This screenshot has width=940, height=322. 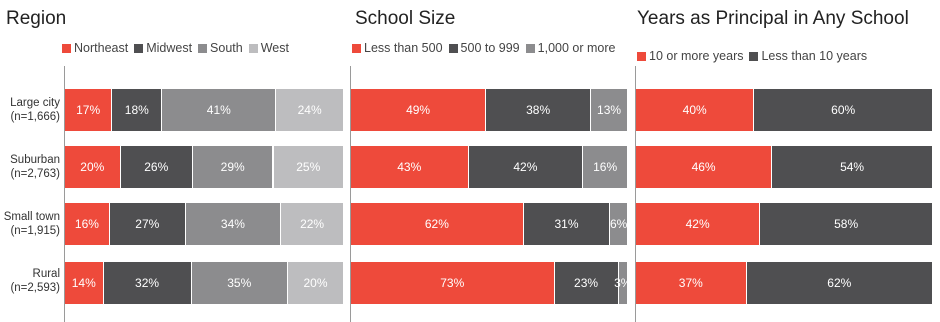 I want to click on school-size-bar-large-city-1-000-or-more: 13%, so click(x=609, y=110).